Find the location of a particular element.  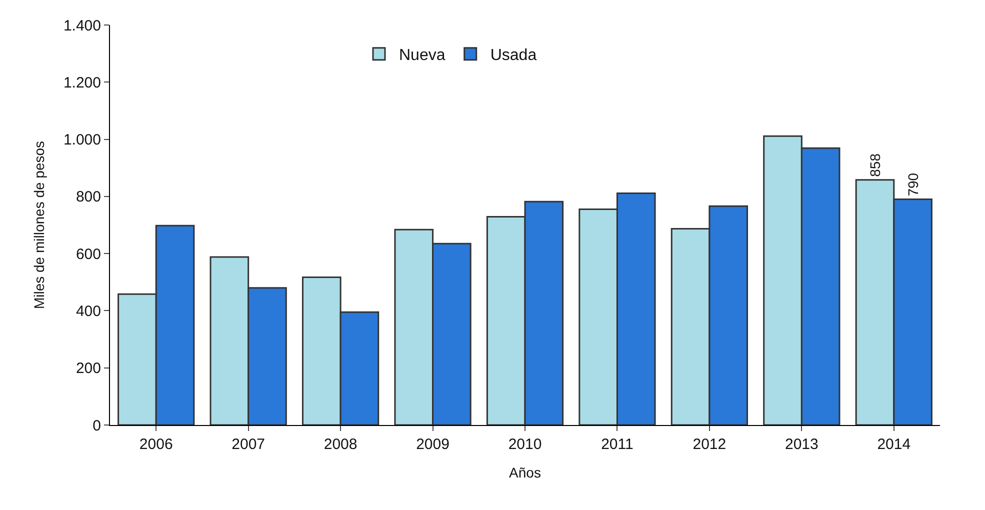

x-tick-label: 2013 is located at coordinates (801, 444).